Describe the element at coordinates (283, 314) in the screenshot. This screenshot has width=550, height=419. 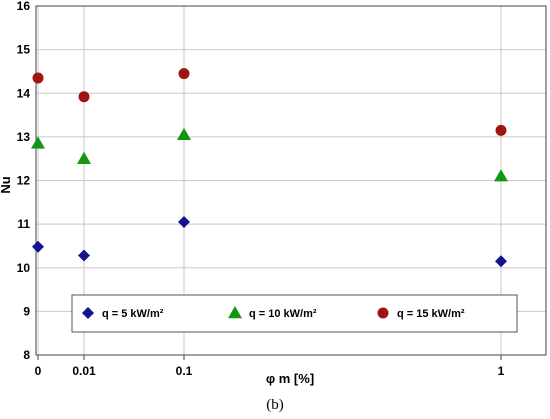
I see `legend-label-2: q = 10 kW/m²` at that location.